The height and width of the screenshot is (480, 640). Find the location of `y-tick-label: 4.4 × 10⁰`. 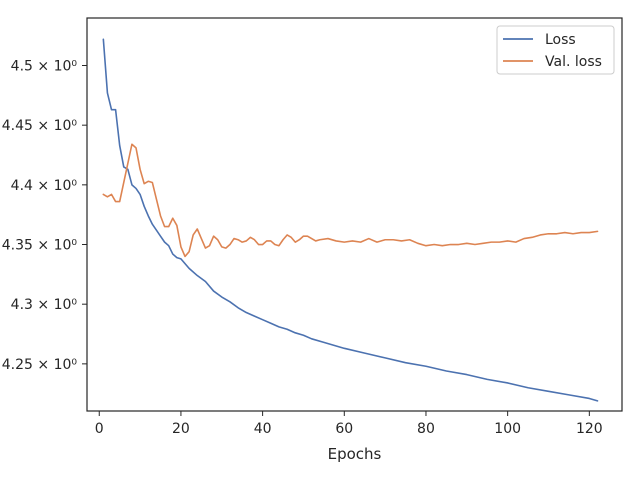

y-tick-label: 4.4 × 10⁰ is located at coordinates (44, 186).